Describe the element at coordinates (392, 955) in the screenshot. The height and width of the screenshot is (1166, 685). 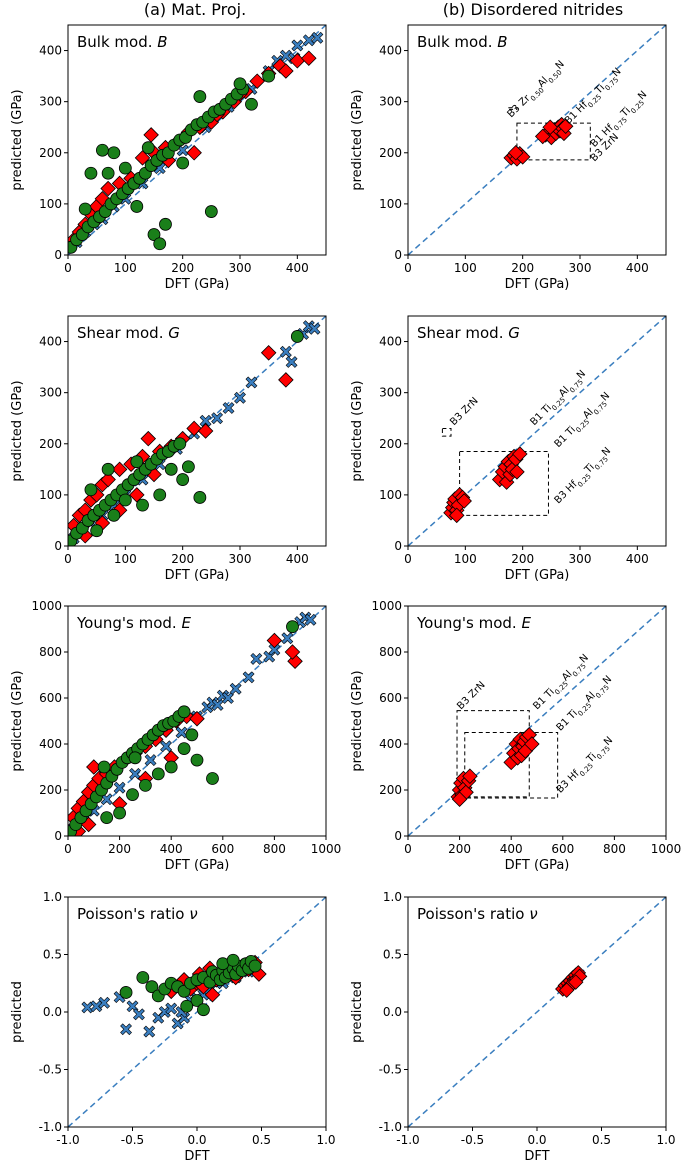
I see `y-tick-label: 0.5` at that location.